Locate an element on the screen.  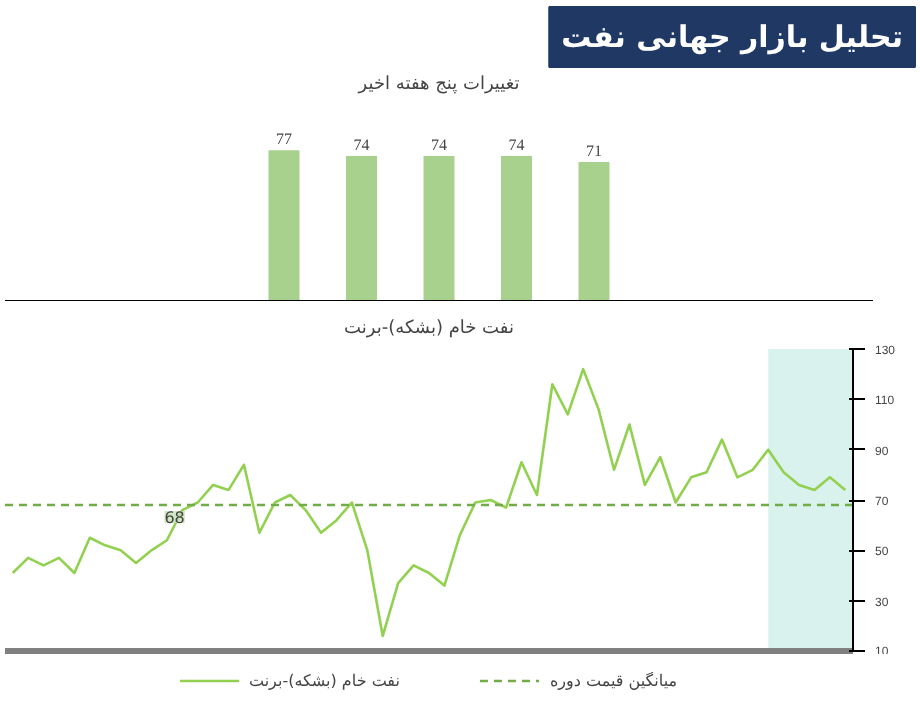
text: تحلیل بازار جهانی نفت is located at coordinates (732, 37).